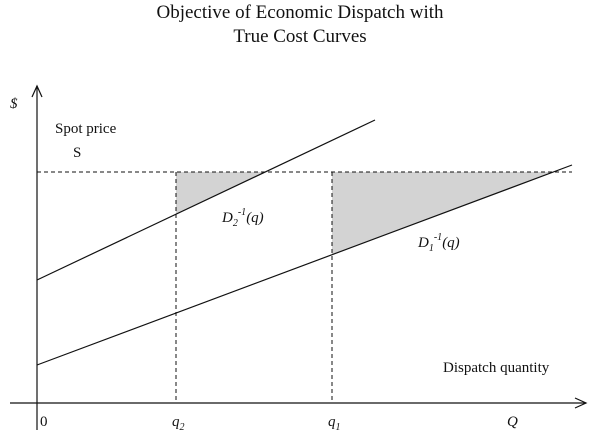 The width and height of the screenshot is (592, 440). I want to click on x-tick-label: Q, so click(512, 422).